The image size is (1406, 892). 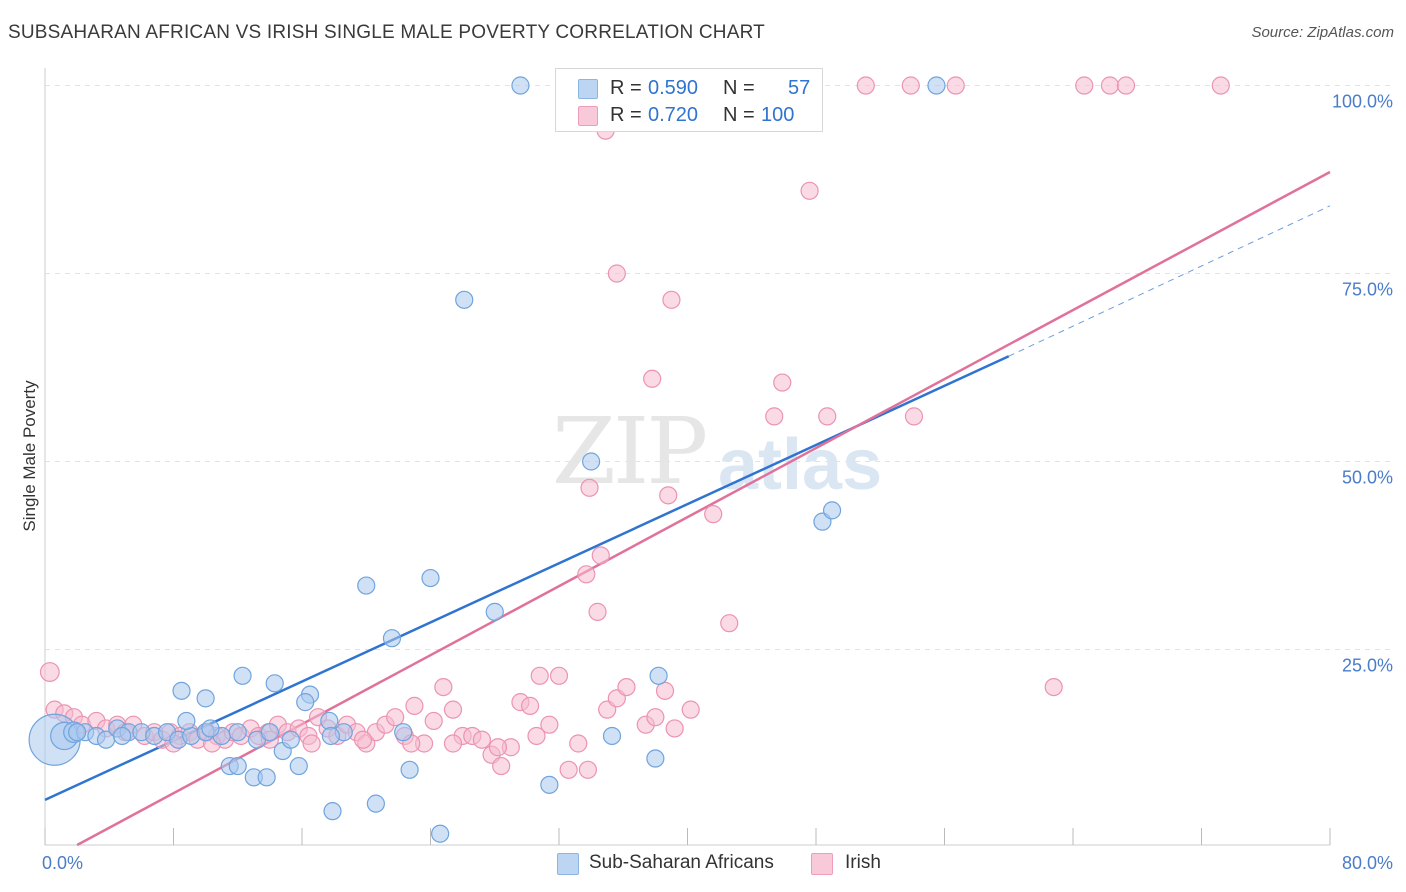 What do you see at coordinates (1362, 102) in the screenshot?
I see `y-tick-label: 100.0%` at bounding box center [1362, 102].